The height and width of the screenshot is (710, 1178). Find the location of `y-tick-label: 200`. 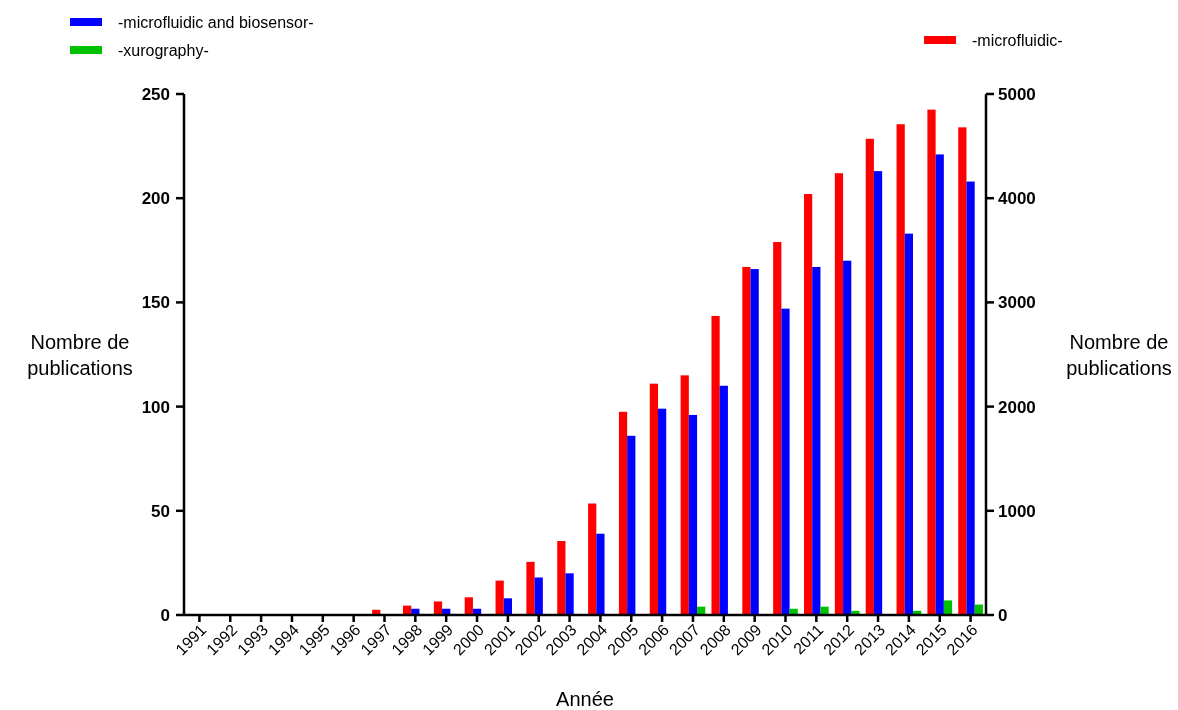

y-tick-label: 200 is located at coordinates (155, 199).